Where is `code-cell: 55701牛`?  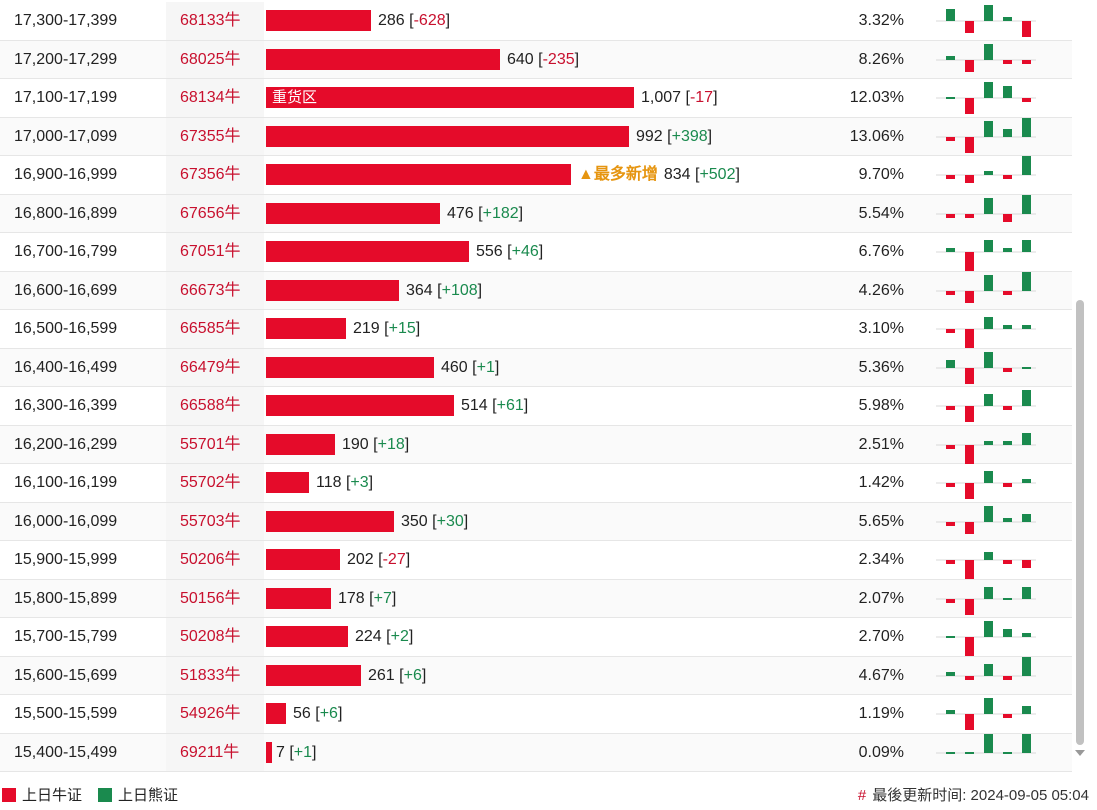 code-cell: 55701牛 is located at coordinates (215, 444).